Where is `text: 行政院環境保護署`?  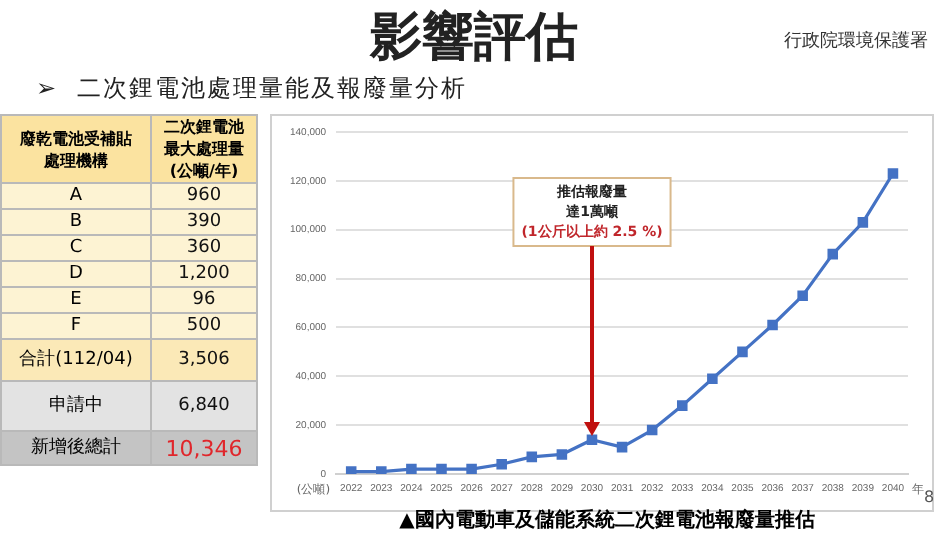 text: 行政院環境保護署 is located at coordinates (856, 41).